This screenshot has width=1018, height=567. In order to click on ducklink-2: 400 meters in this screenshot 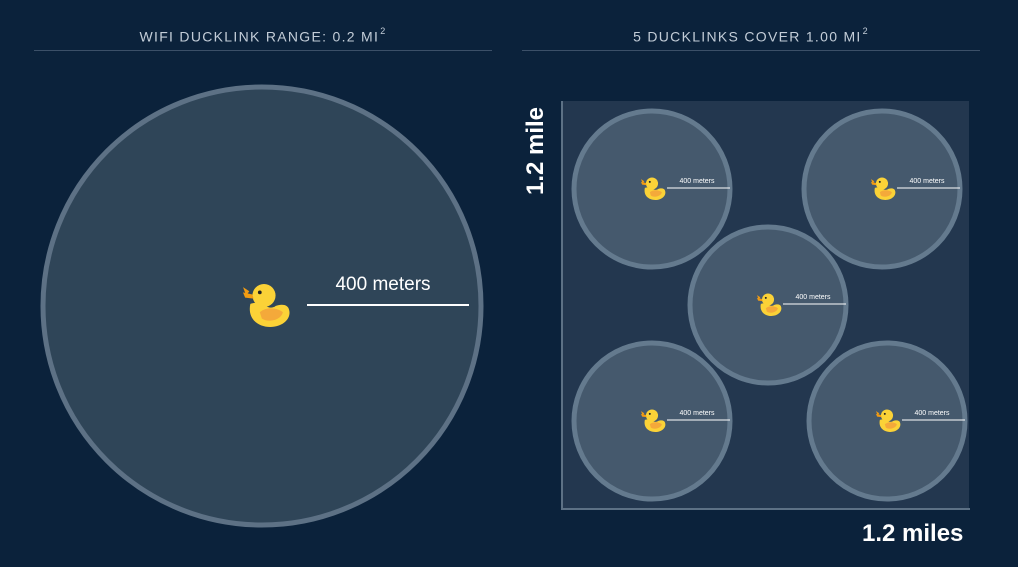, I will do `click(882, 189)`.